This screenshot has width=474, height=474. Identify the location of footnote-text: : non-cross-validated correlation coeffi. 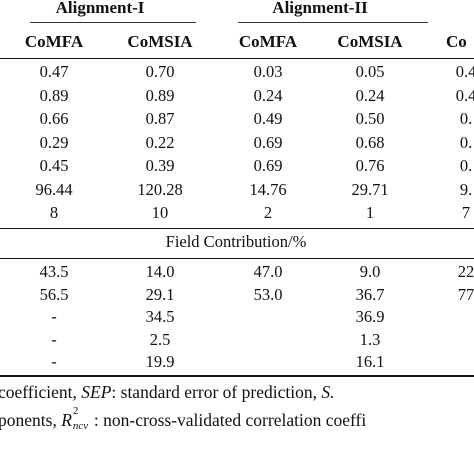
(230, 420).